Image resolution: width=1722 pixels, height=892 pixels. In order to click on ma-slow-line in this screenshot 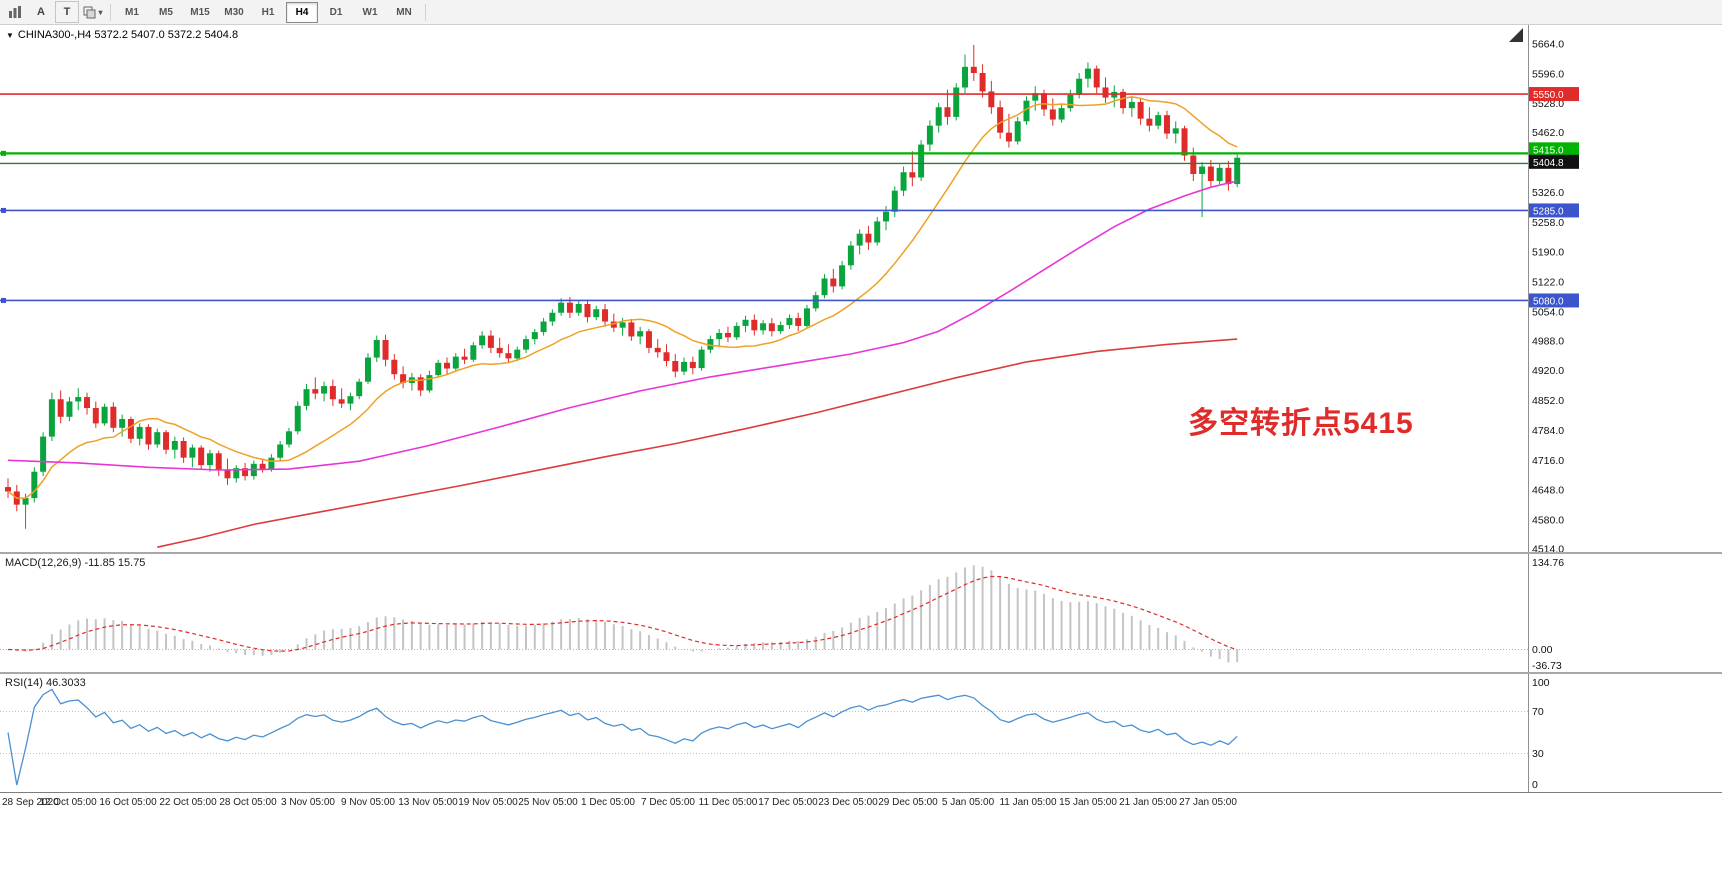, I will do `click(697, 443)`.